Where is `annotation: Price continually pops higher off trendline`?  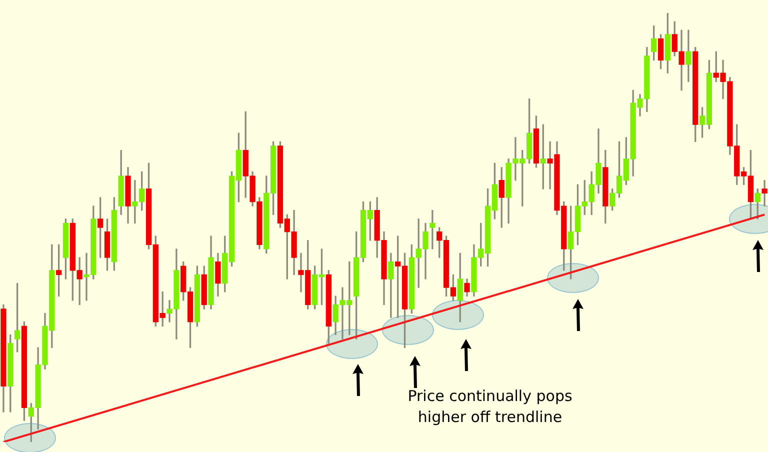
annotation: Price continually pops higher off trendline is located at coordinates (490, 407).